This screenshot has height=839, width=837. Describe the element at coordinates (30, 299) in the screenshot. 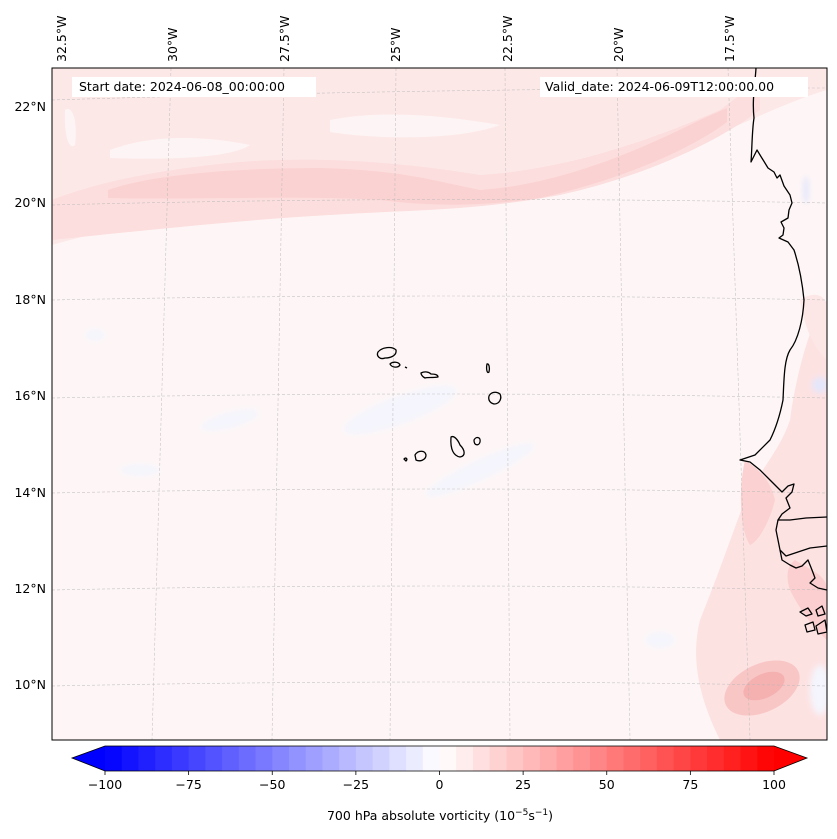

I see `lat-tick-label: 18°N` at that location.